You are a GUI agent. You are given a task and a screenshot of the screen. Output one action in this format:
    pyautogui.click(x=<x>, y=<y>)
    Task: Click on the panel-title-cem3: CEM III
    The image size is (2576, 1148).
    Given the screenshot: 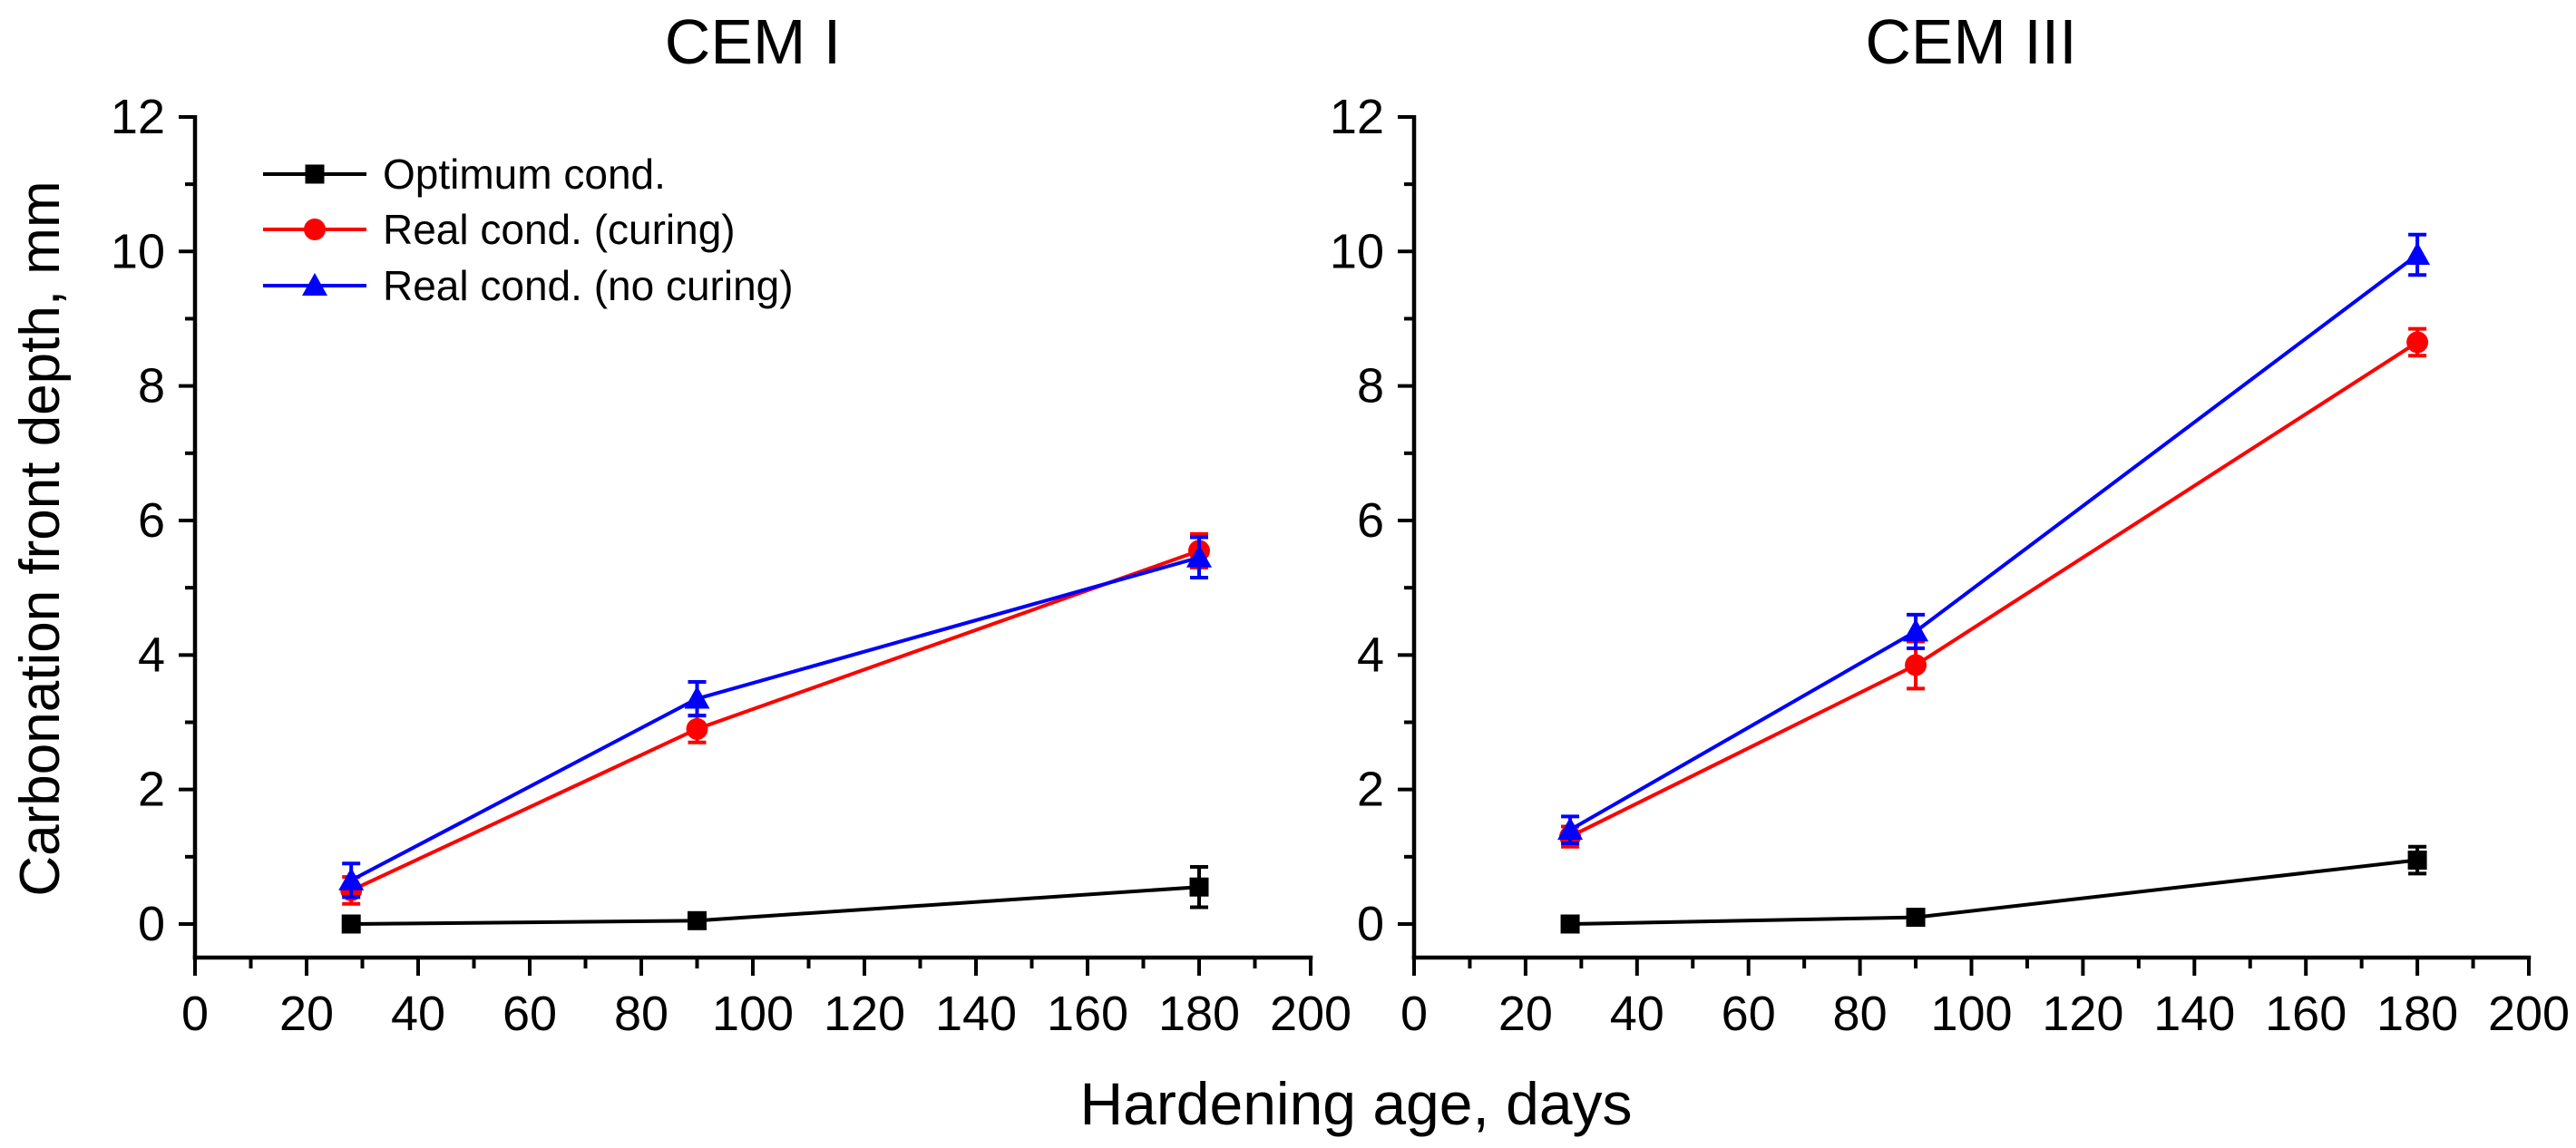 What is the action you would take?
    pyautogui.click(x=1971, y=41)
    